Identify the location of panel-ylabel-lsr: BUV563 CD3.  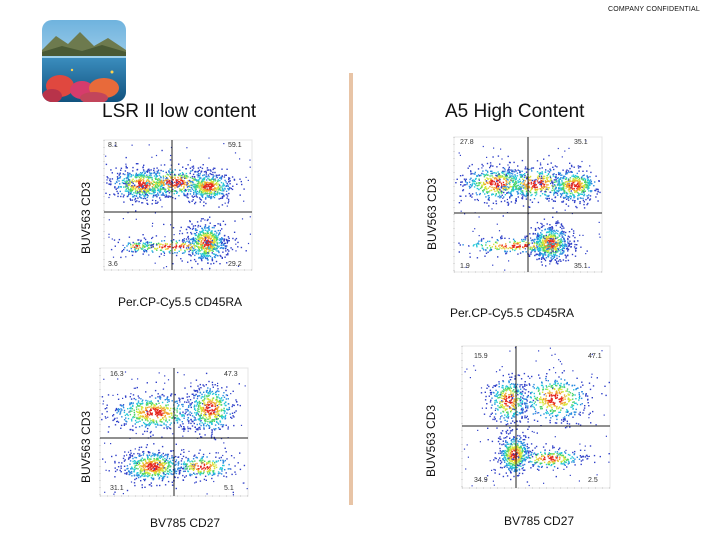
(86, 217).